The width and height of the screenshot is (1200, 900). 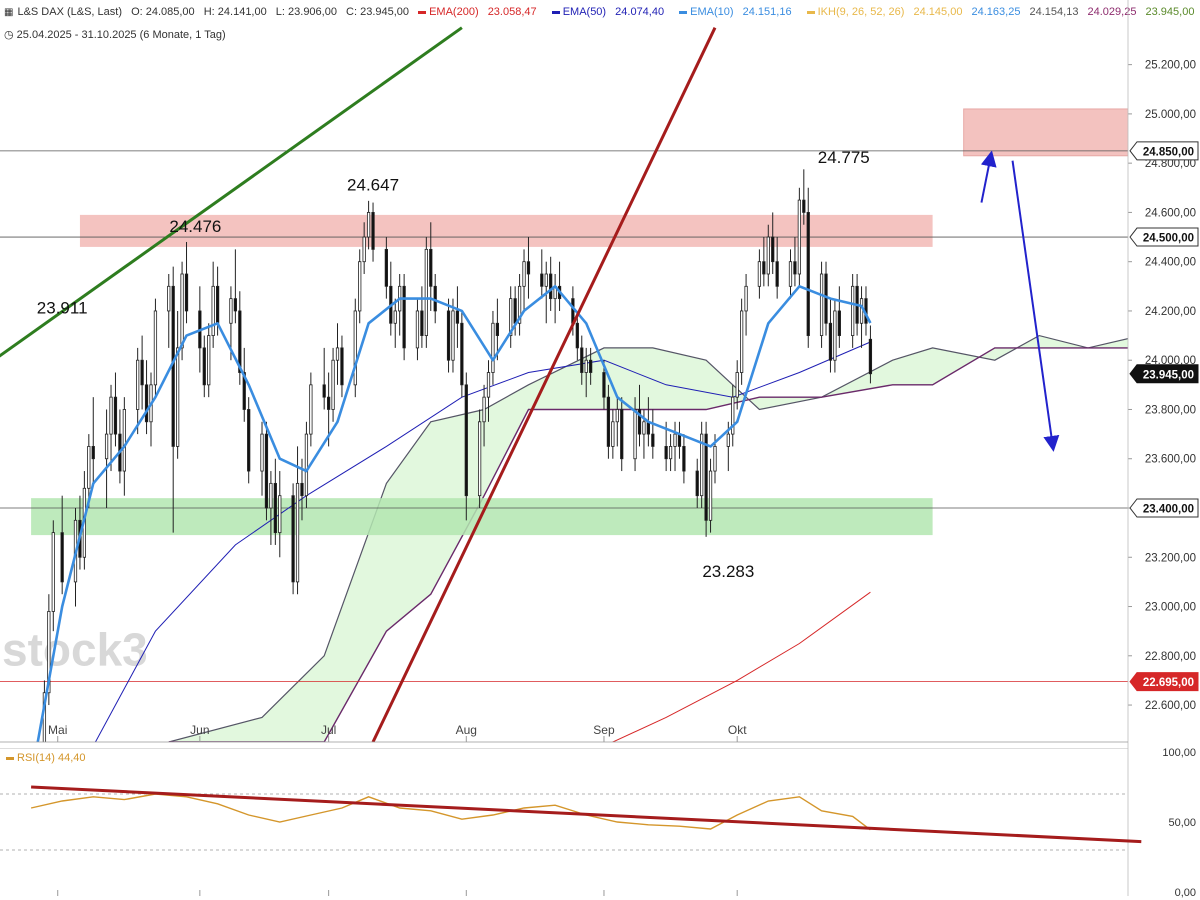 What do you see at coordinates (604, 730) in the screenshot?
I see `x-tick-label: Sep` at bounding box center [604, 730].